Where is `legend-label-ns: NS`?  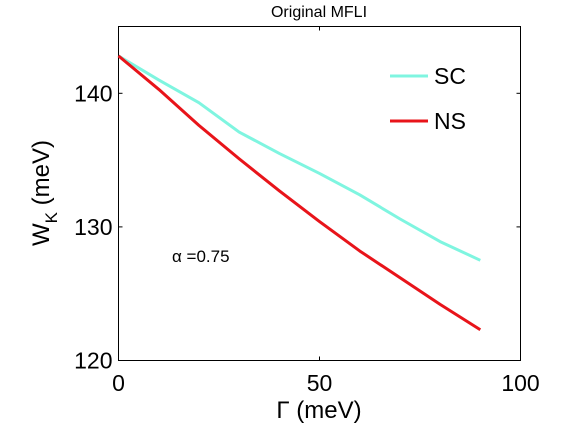 legend-label-ns: NS is located at coordinates (450, 121).